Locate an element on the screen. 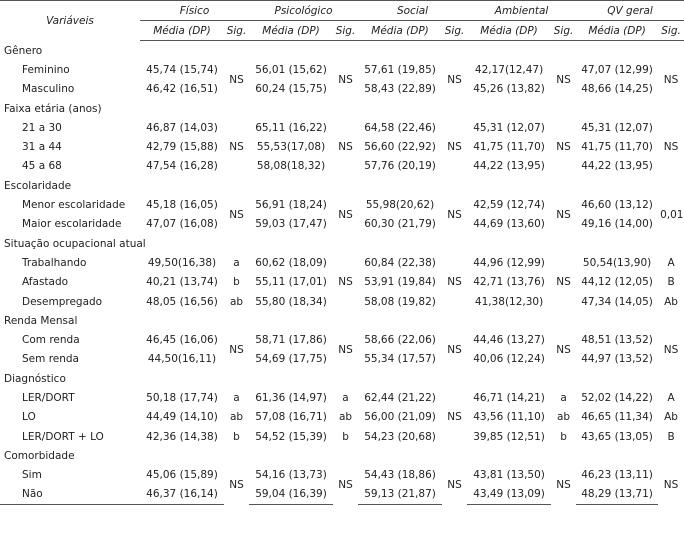 Image resolution: width=684 pixels, height=546 pixels. mean-value: 58,43 (22,89) is located at coordinates (400, 89).